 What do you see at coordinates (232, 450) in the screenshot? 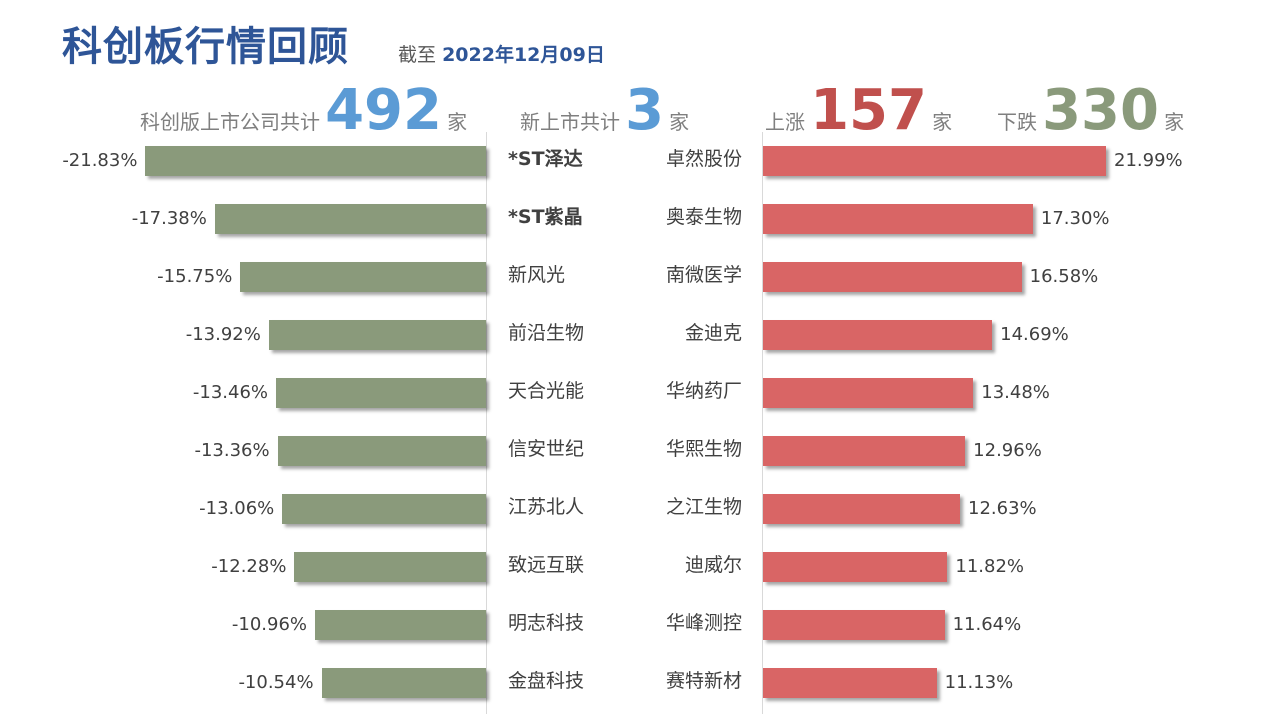
I see `decline-value-label: -13.36%` at bounding box center [232, 450].